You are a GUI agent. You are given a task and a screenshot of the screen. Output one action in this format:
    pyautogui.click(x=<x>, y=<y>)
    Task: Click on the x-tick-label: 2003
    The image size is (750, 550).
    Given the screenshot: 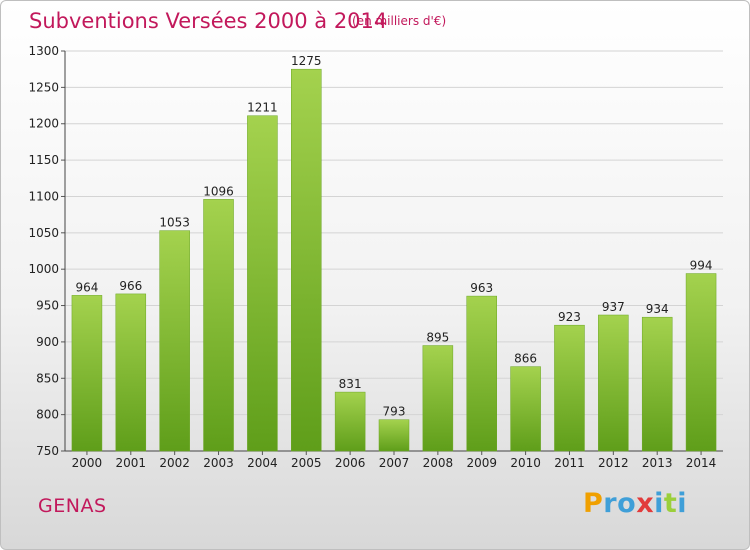 What is the action you would take?
    pyautogui.click(x=218, y=463)
    